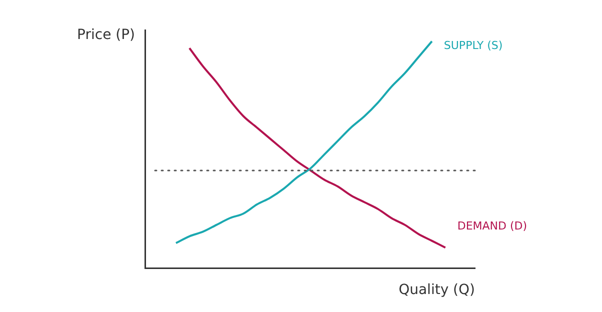 The image size is (602, 312). What do you see at coordinates (436, 290) in the screenshot?
I see `x-axis-title: Quality (Q)` at bounding box center [436, 290].